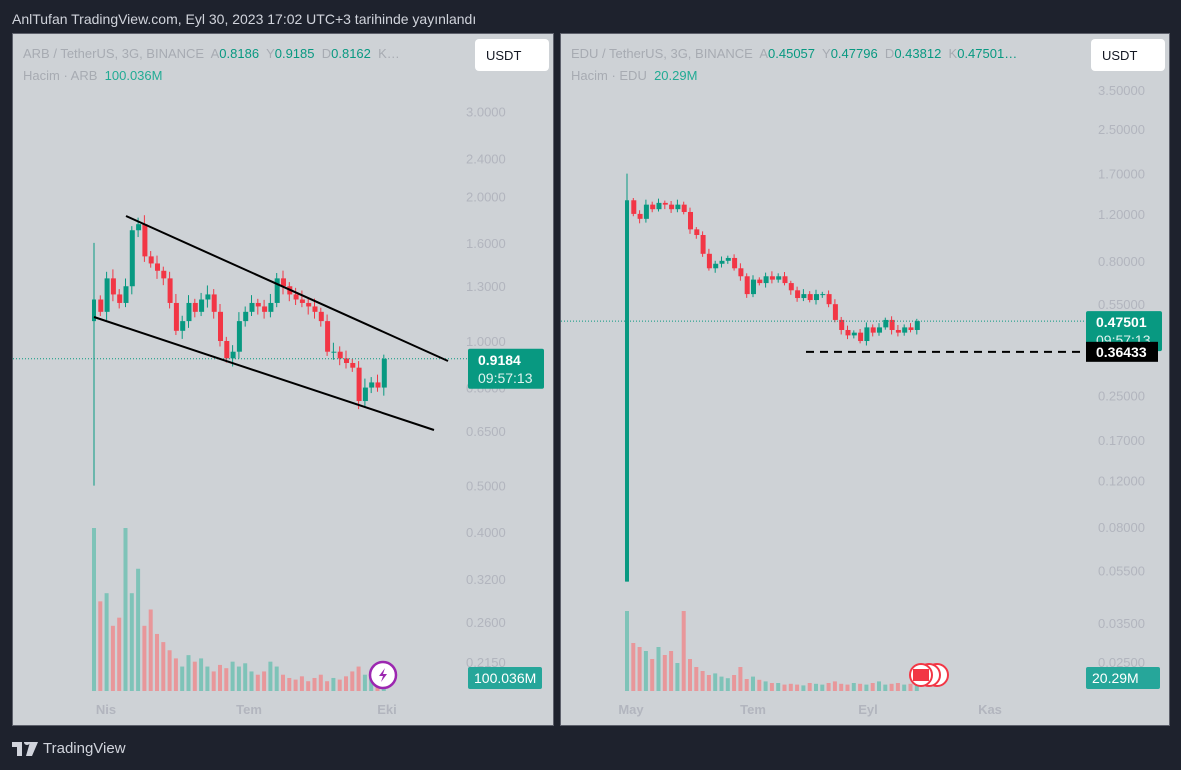 Image resolution: width=1181 pixels, height=770 pixels. I want to click on price-axis-label: 3.50000, so click(1121, 90).